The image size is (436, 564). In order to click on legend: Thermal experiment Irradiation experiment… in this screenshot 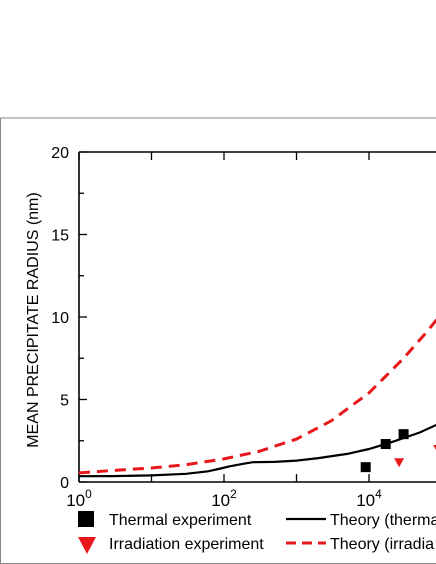, I will do `click(257, 532)`.